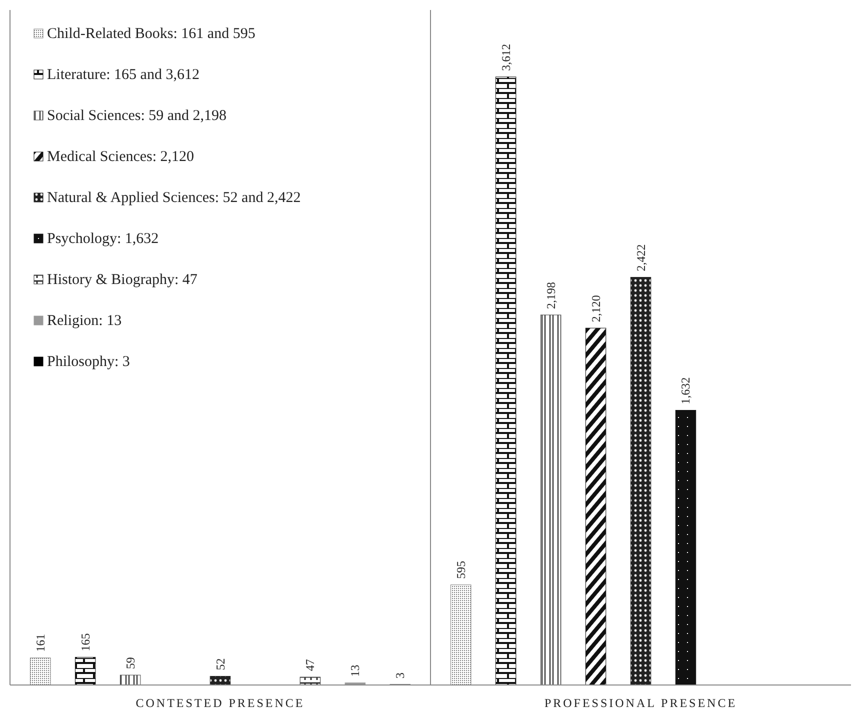 This screenshot has height=721, width=861. I want to click on x-tick-label: PROFESSIONAL PRESENCE, so click(641, 703).